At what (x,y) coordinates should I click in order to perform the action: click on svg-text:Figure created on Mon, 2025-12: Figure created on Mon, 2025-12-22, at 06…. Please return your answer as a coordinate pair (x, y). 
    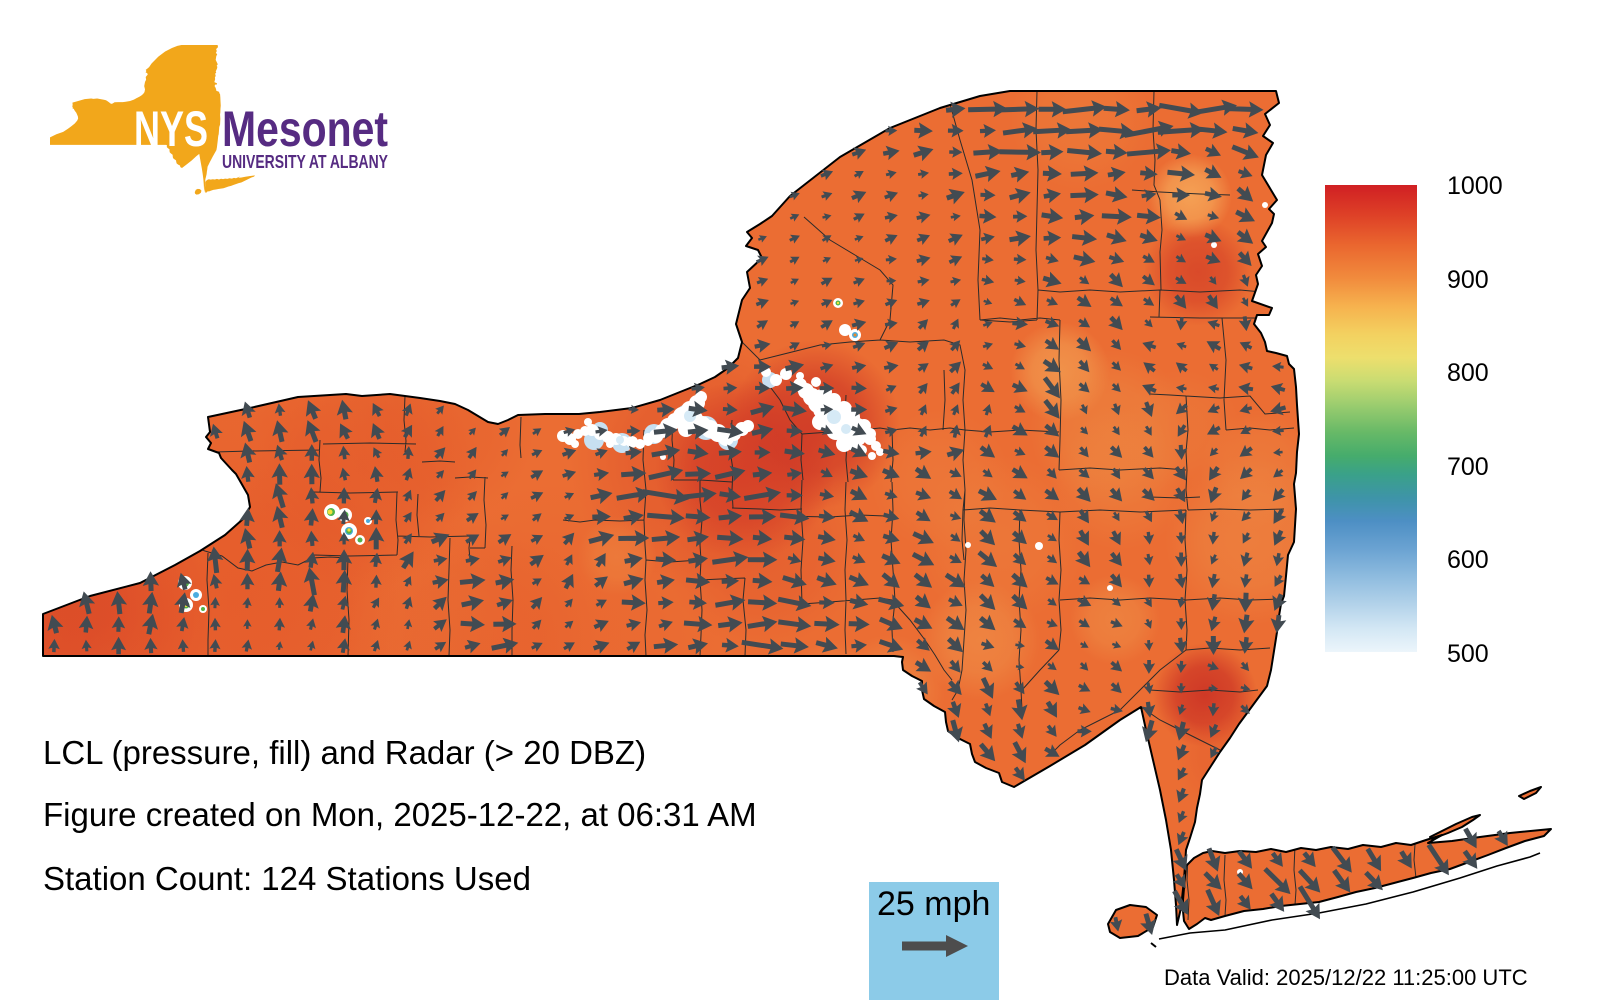
    Looking at the image, I should click on (400, 814).